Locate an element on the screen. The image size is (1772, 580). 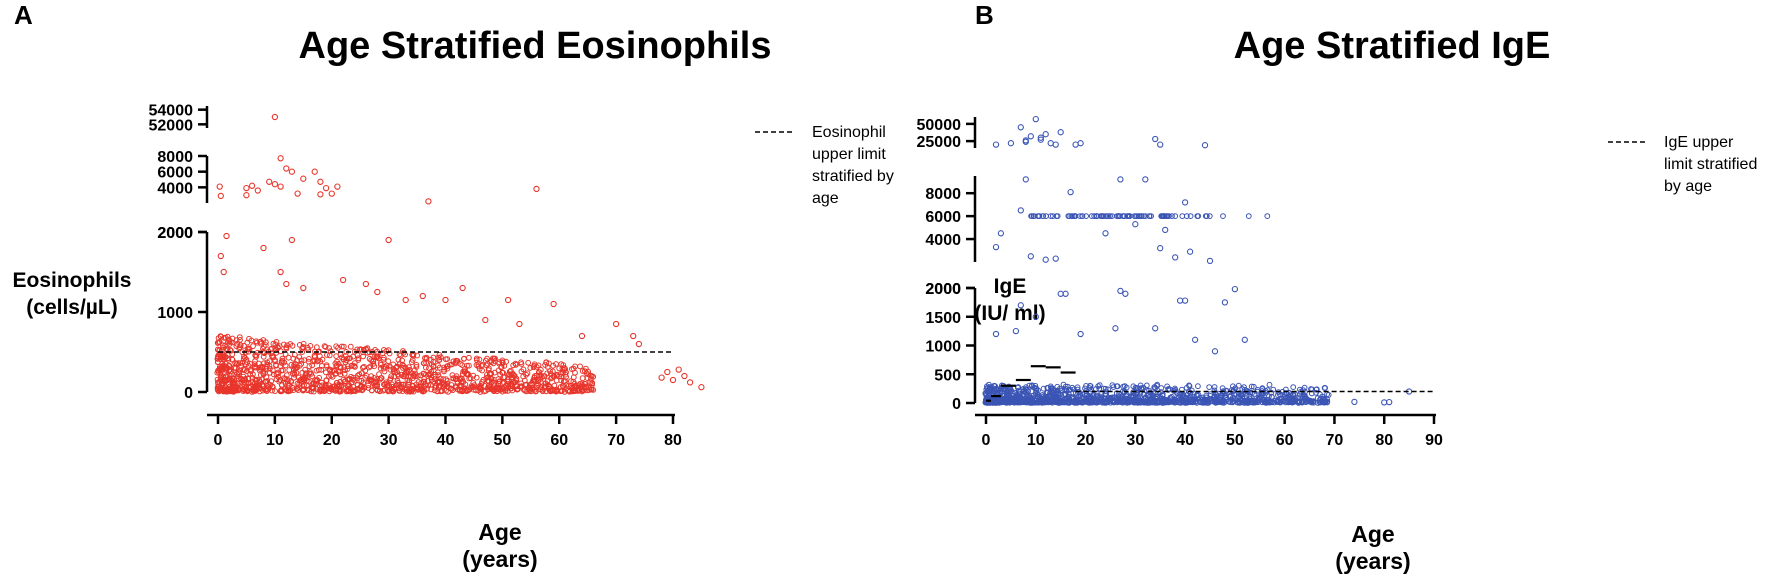
panel-b-x-tick-label: 90 is located at coordinates (1434, 440).